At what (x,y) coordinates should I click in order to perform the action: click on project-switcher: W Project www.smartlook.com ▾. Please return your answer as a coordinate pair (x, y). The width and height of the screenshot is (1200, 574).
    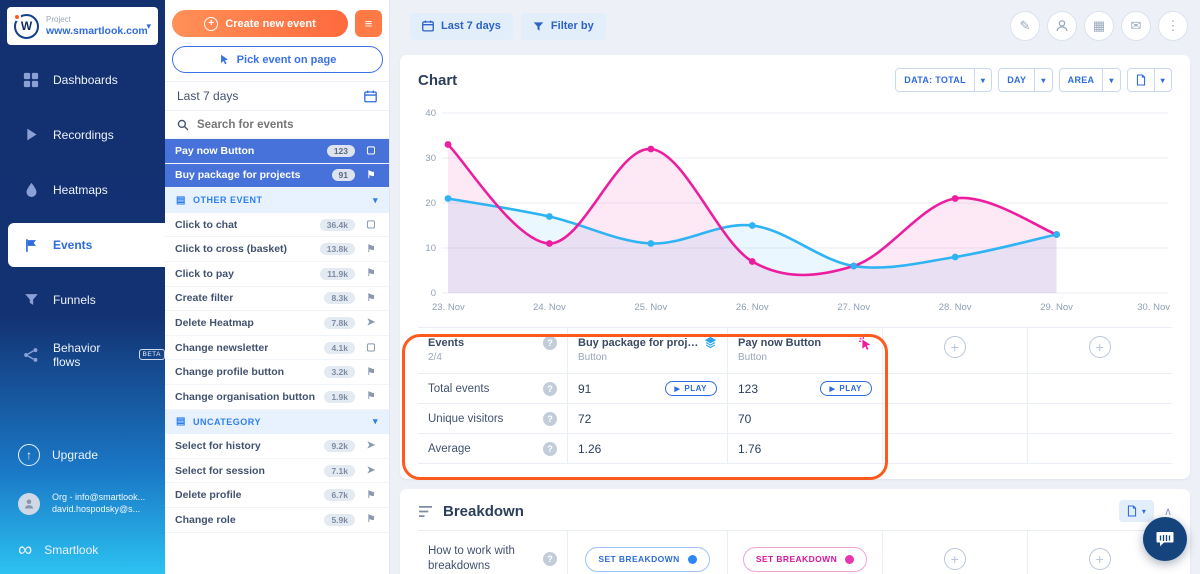
    Looking at the image, I should click on (82, 26).